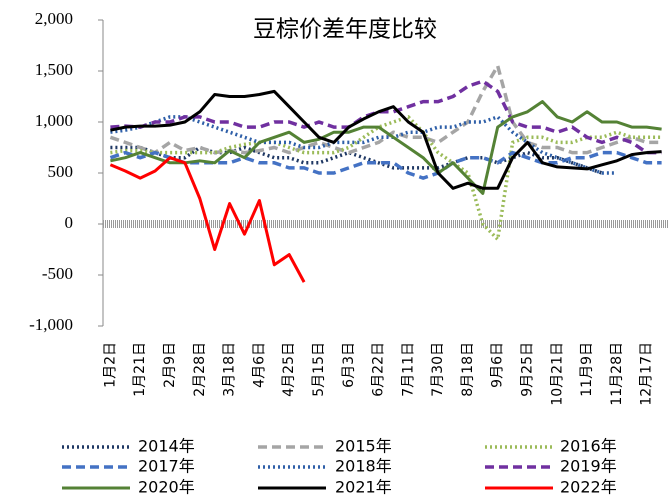  I want to click on legend-label: 2019年, so click(588, 466).